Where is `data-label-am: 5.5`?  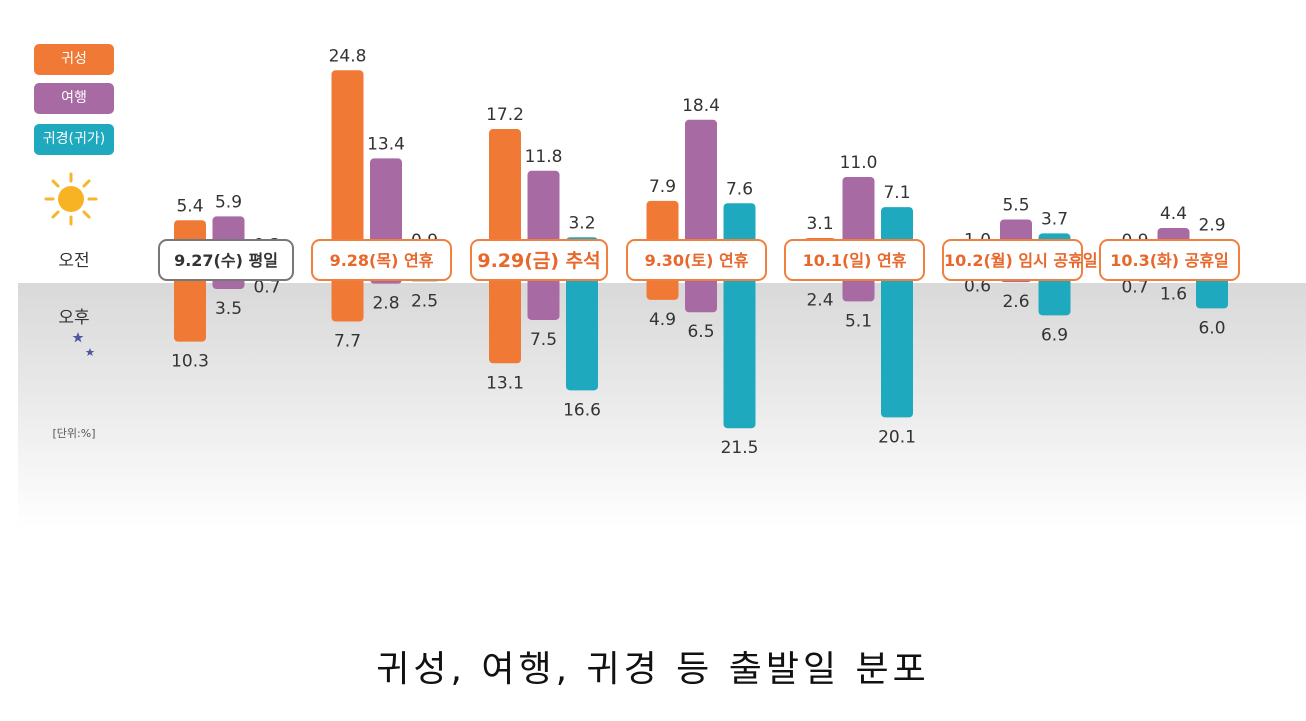 data-label-am: 5.5 is located at coordinates (1015, 205).